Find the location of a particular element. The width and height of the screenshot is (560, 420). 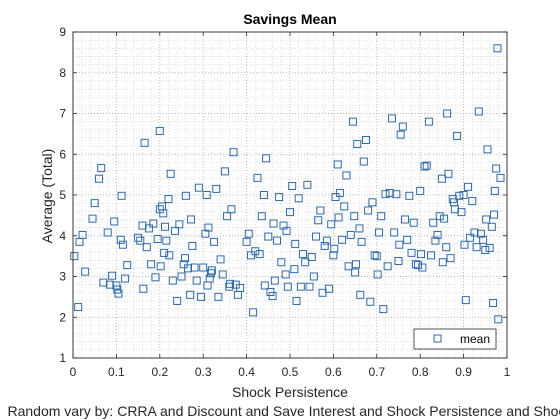

legend: mean is located at coordinates (455, 339).